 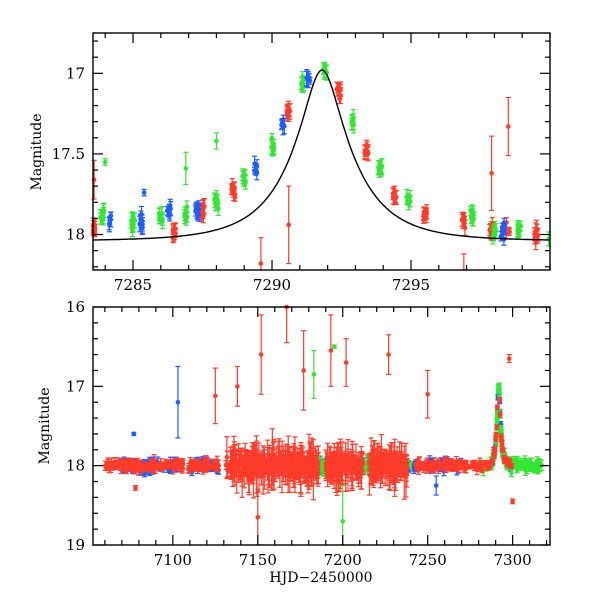 I want to click on y-tick-label: 17, so click(x=75, y=73).